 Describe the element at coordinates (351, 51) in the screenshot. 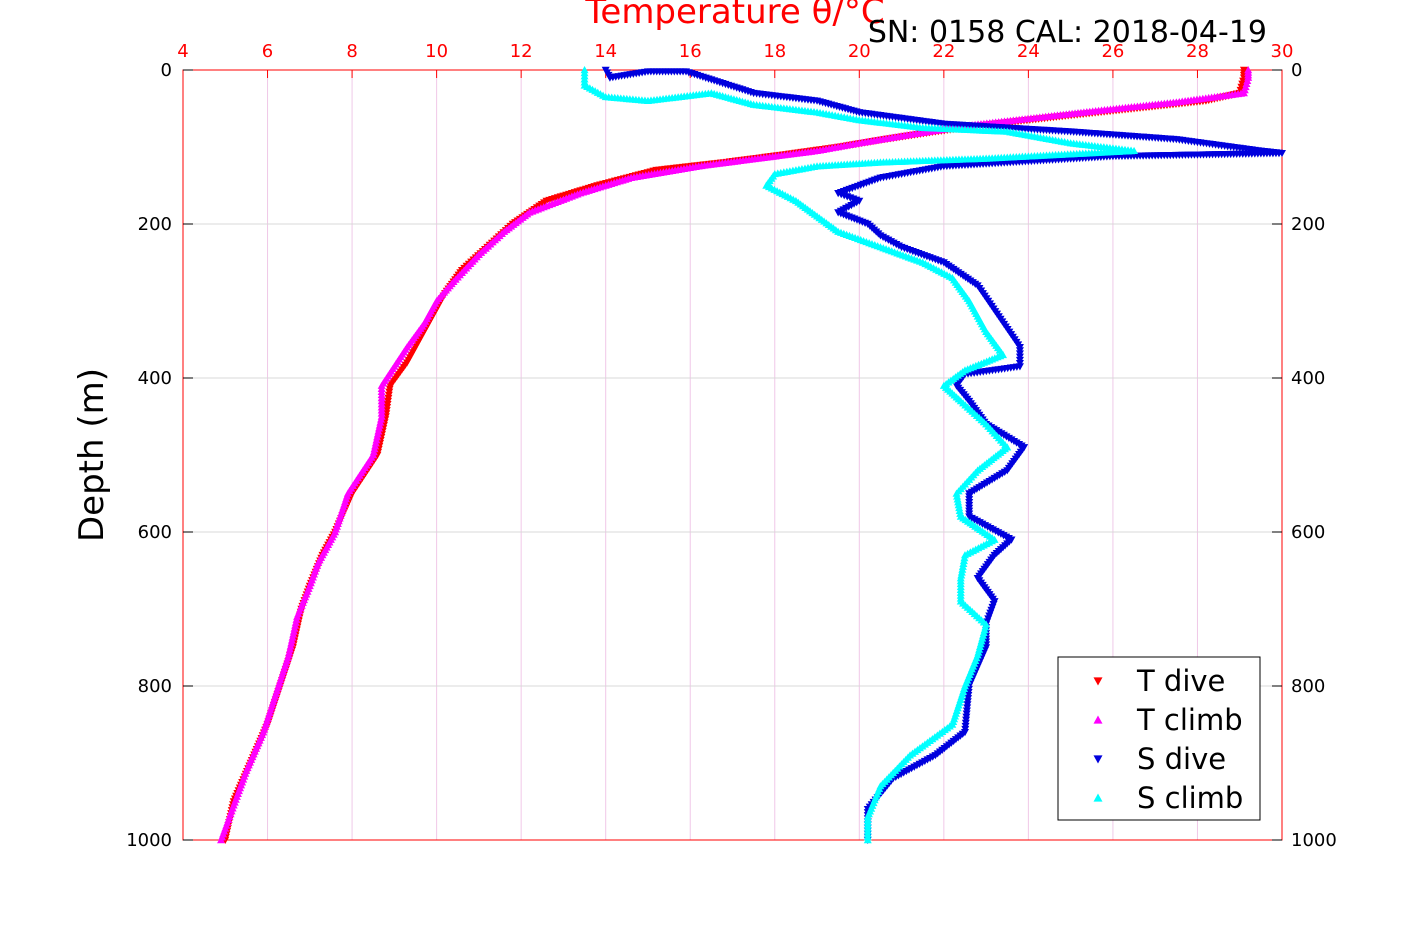

I see `x-tick-label: 8` at that location.